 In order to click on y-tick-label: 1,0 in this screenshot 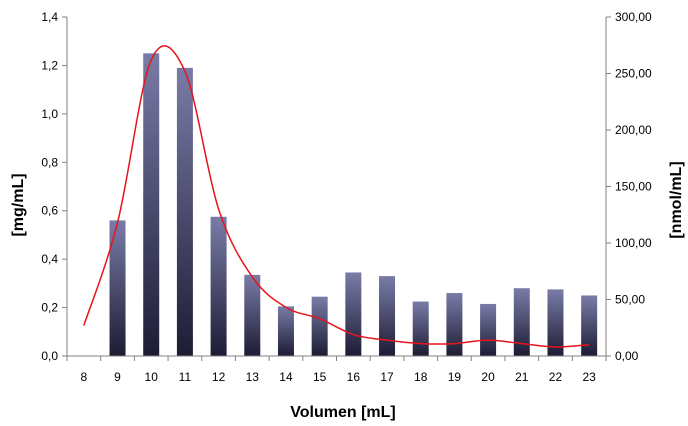, I will do `click(49, 114)`.